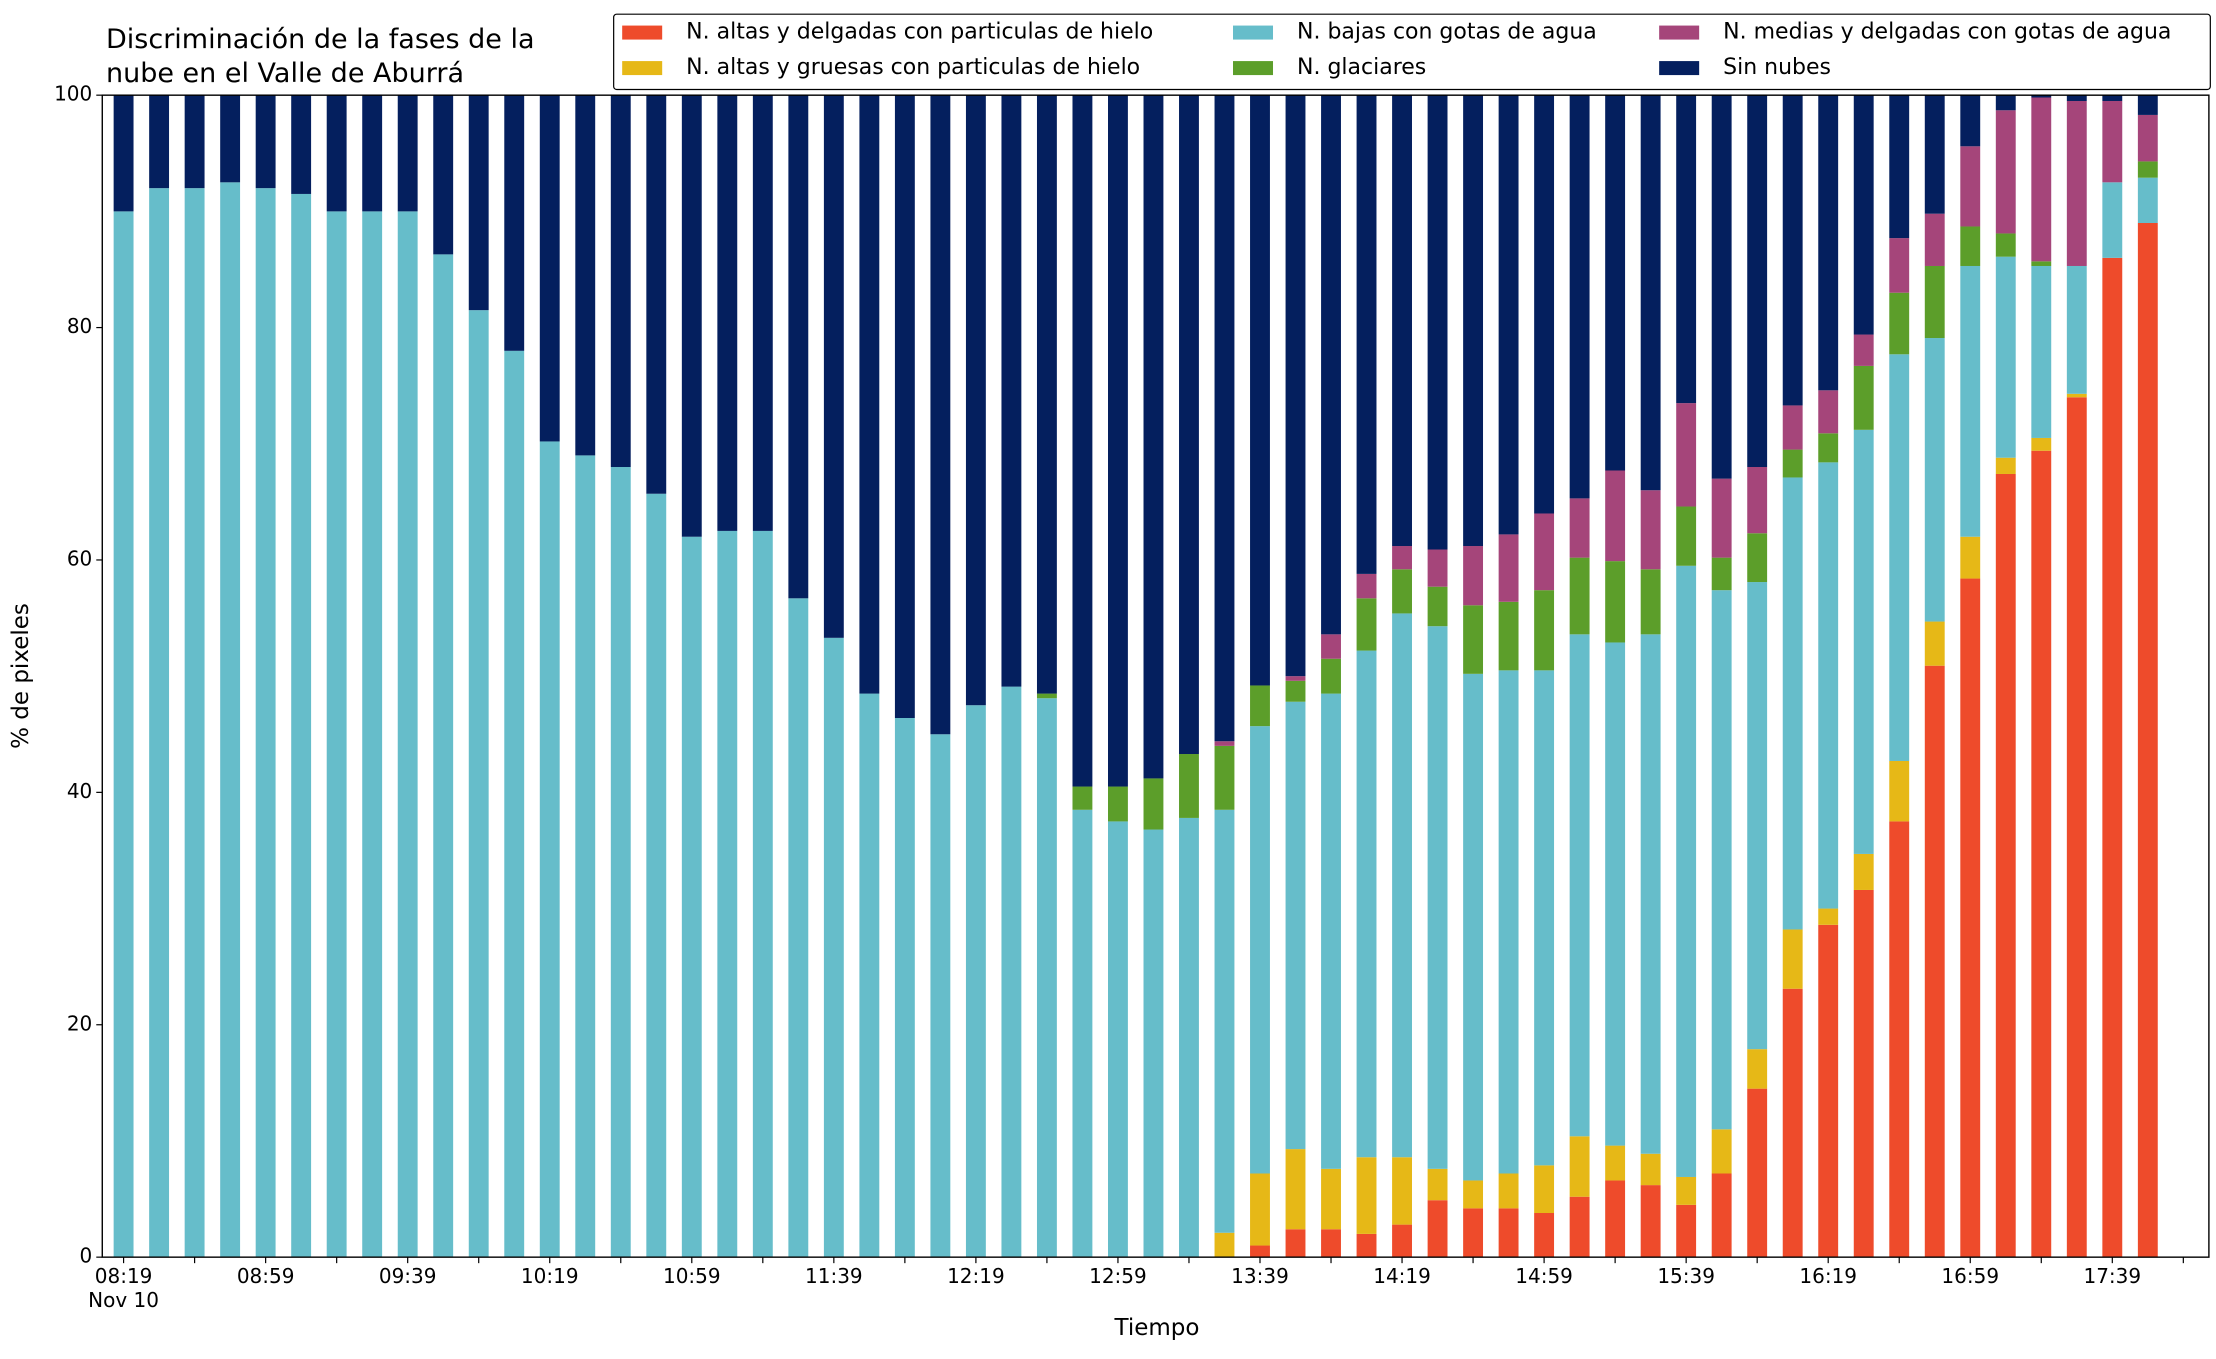 The height and width of the screenshot is (1359, 2216). I want to click on x-tick-label: 12:19, so click(976, 1276).